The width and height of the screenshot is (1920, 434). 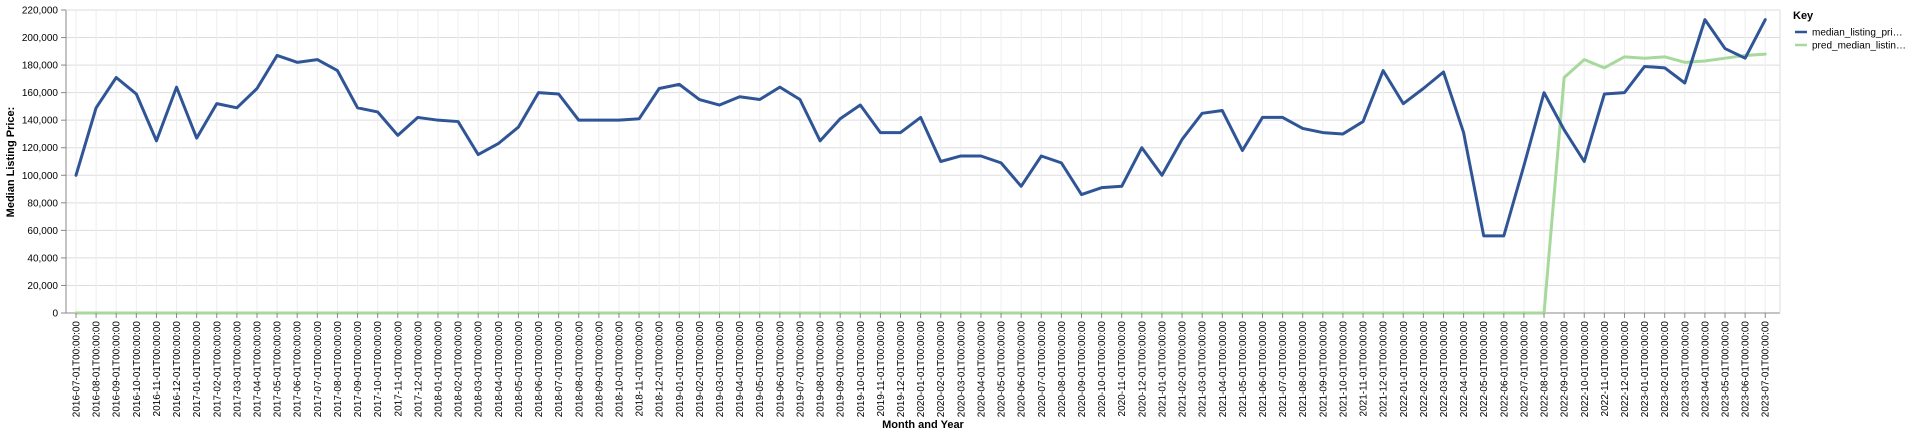 I want to click on x-tick-label: 2023-03-01T00:00:00, so click(x=1685, y=369).